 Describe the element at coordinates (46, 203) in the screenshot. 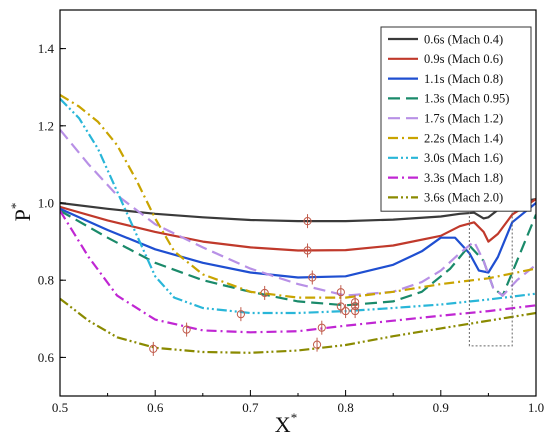

I see `y-tick-label-2: 1.0` at that location.